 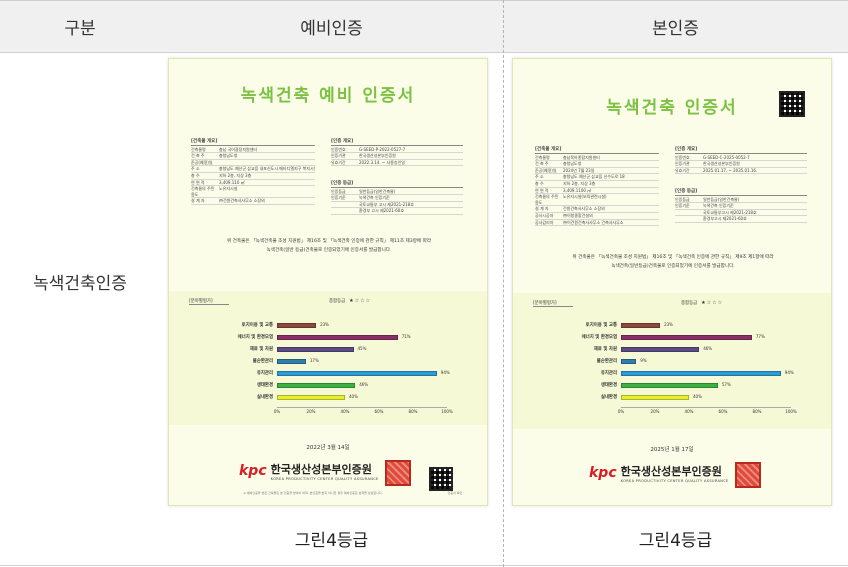 I want to click on axis-tick-label: 100%, so click(x=791, y=411).